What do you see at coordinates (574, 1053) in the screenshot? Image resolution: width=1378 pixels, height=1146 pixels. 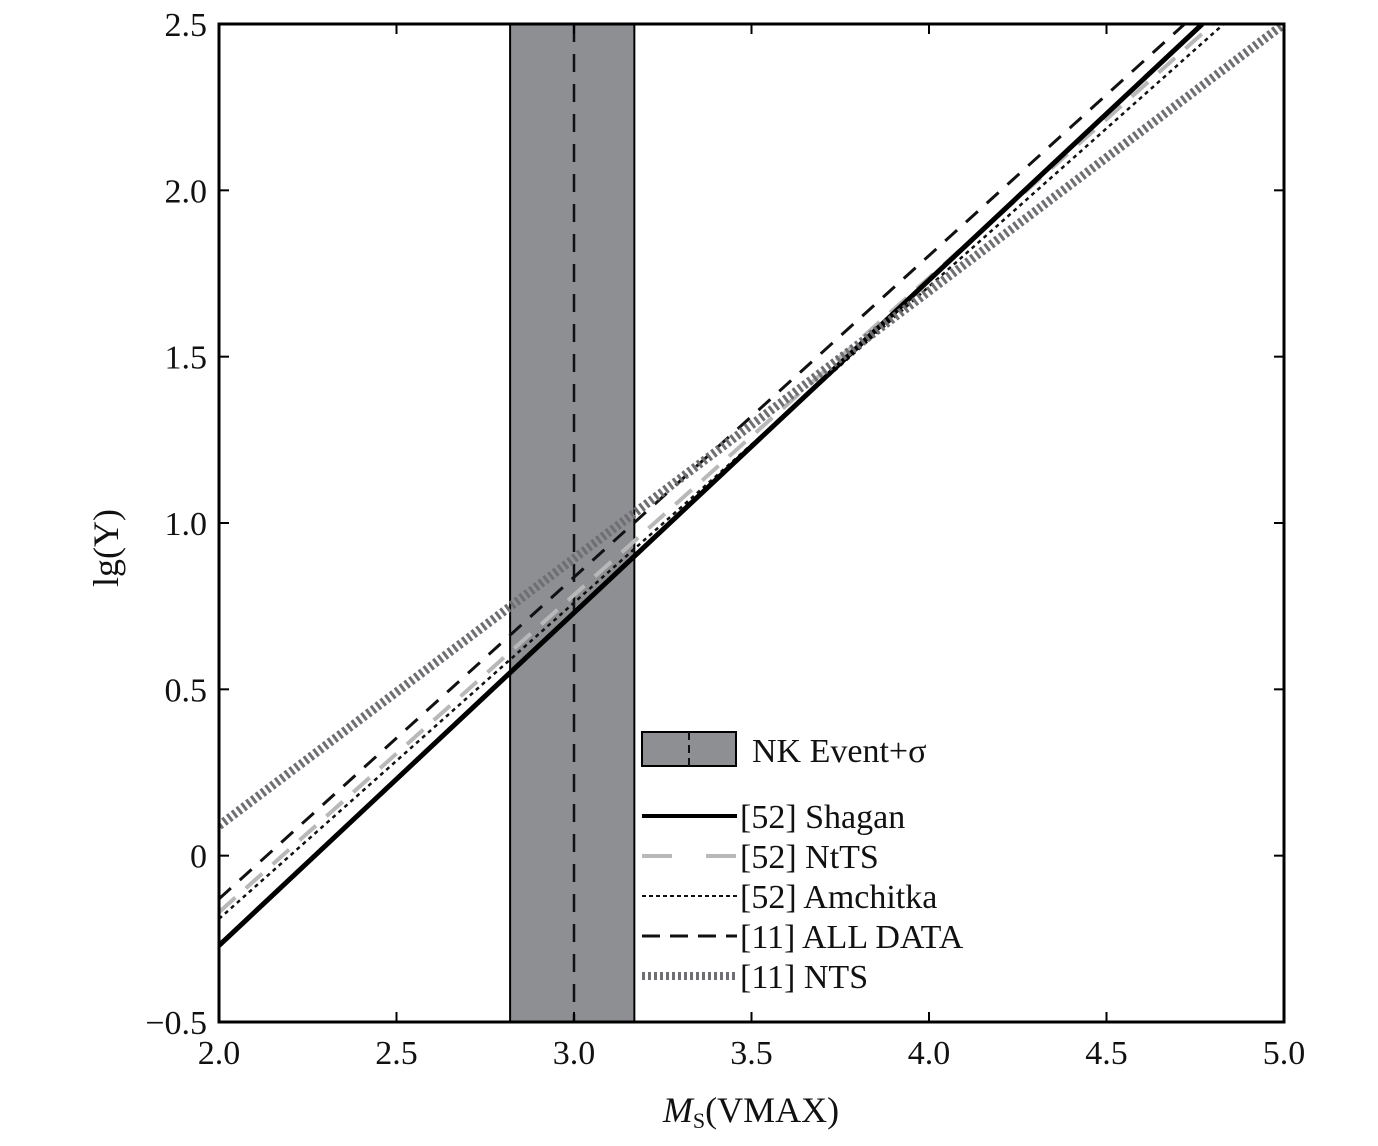 I see `x-tick-label: 3.0` at bounding box center [574, 1053].